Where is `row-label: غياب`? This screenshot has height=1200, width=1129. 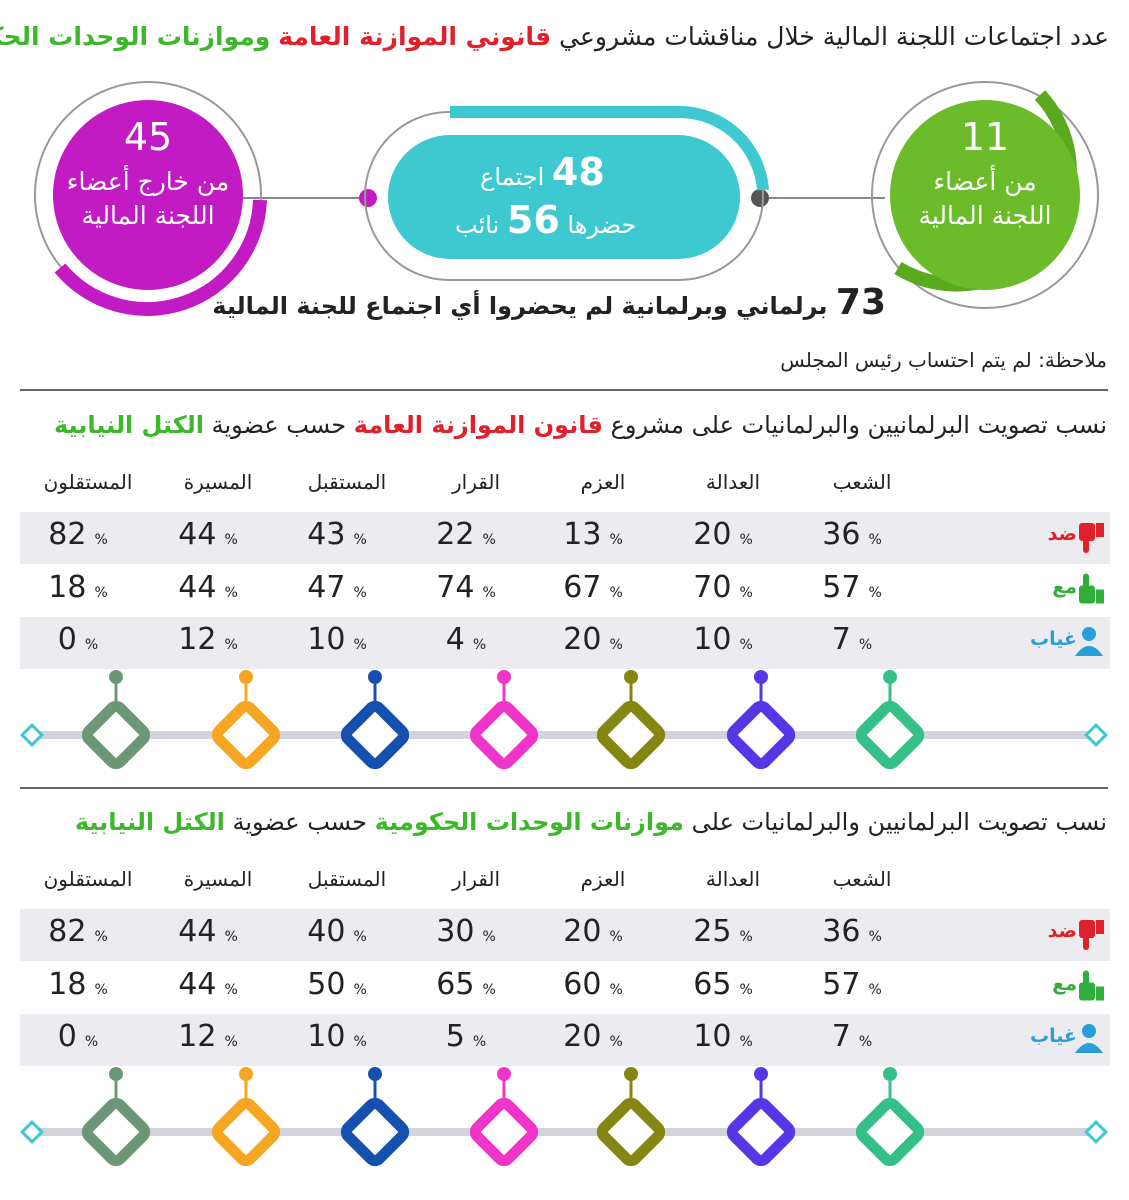 row-label: غياب is located at coordinates (1053, 1036).